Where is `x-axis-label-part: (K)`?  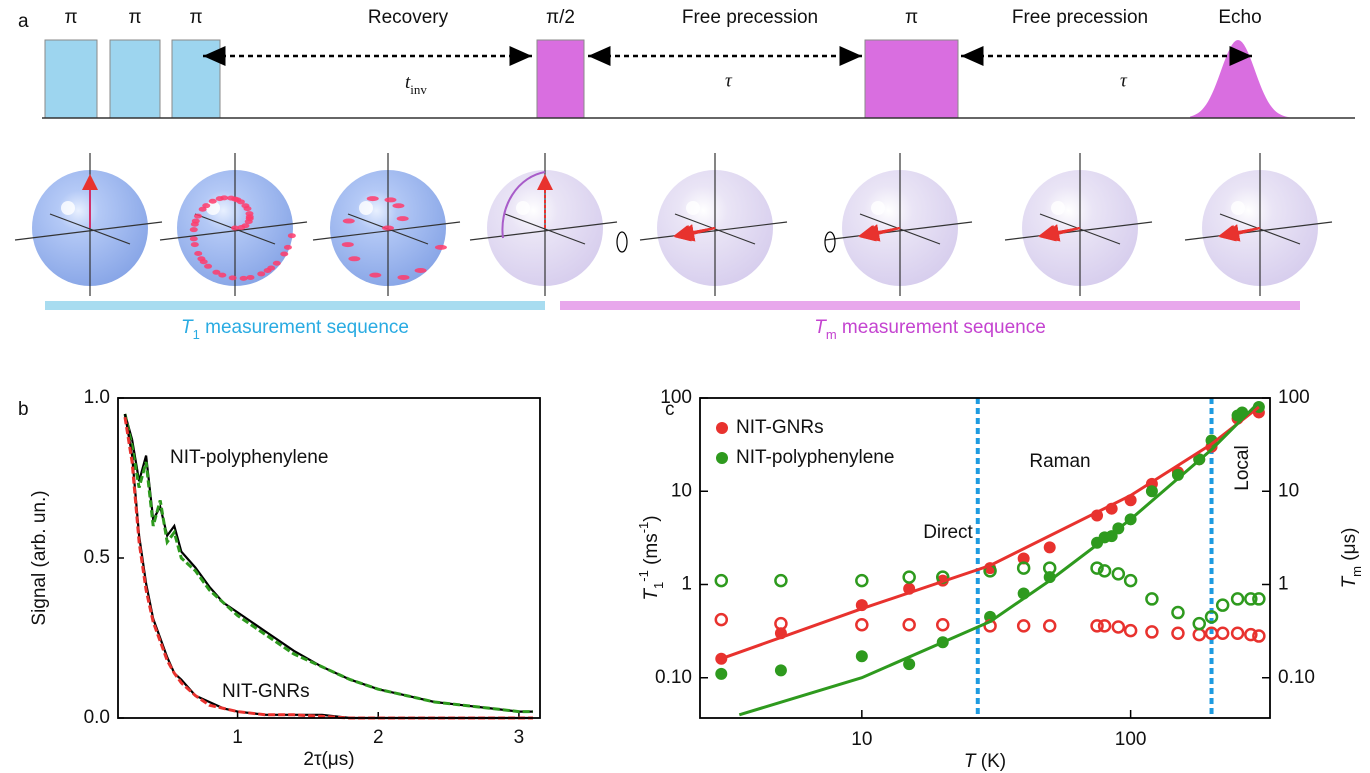
x-axis-label-part: (K) is located at coordinates (991, 761).